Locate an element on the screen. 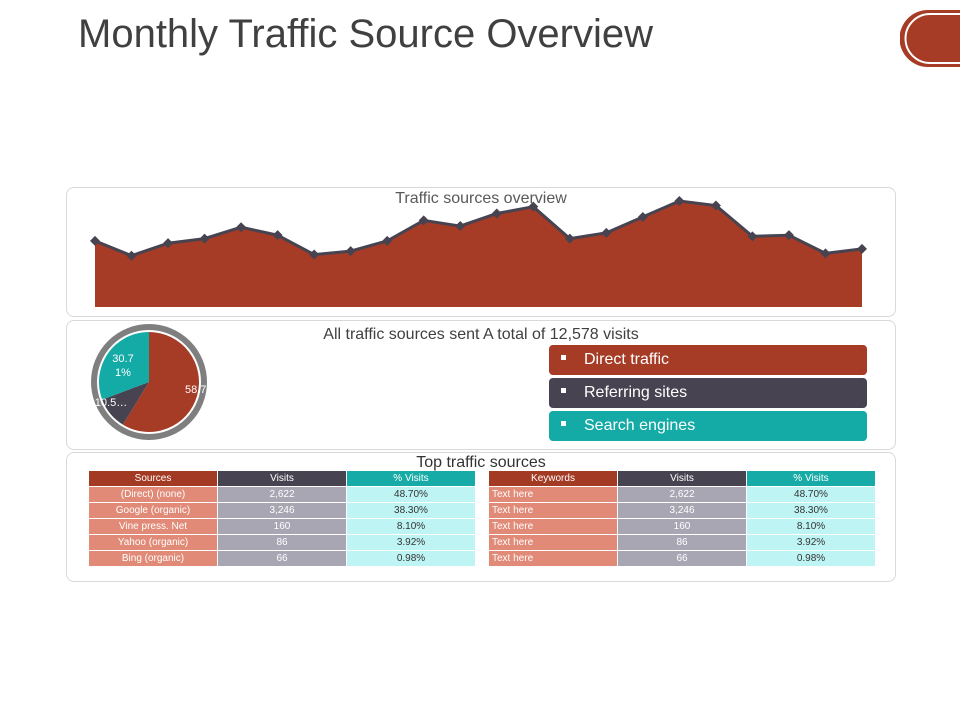 The width and height of the screenshot is (960, 720). table-row: Vine press. Net 160 8.10% is located at coordinates (282, 526).